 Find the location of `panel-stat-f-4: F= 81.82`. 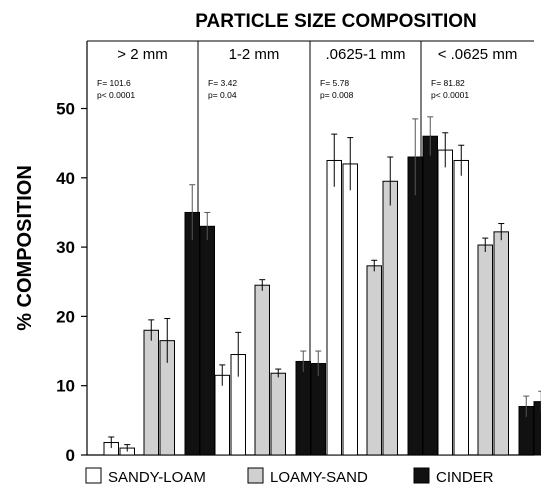

panel-stat-f-4: F= 81.82 is located at coordinates (448, 83).